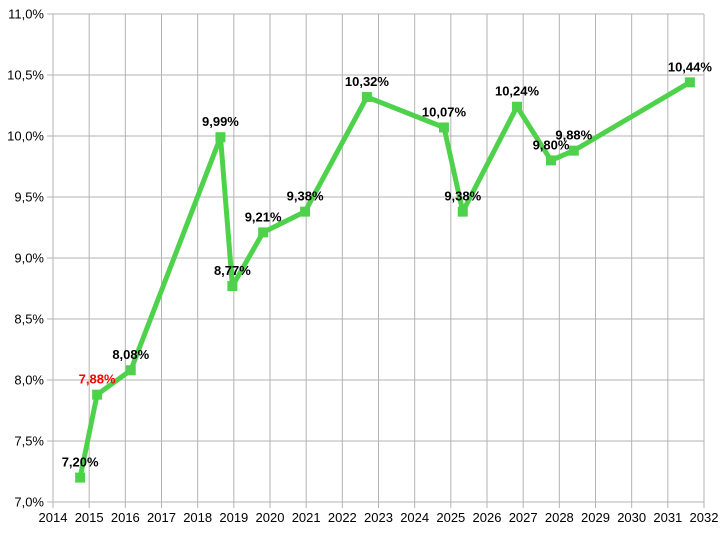  Describe the element at coordinates (270, 517) in the screenshot. I see `x-axis-tick-label: 2020` at that location.